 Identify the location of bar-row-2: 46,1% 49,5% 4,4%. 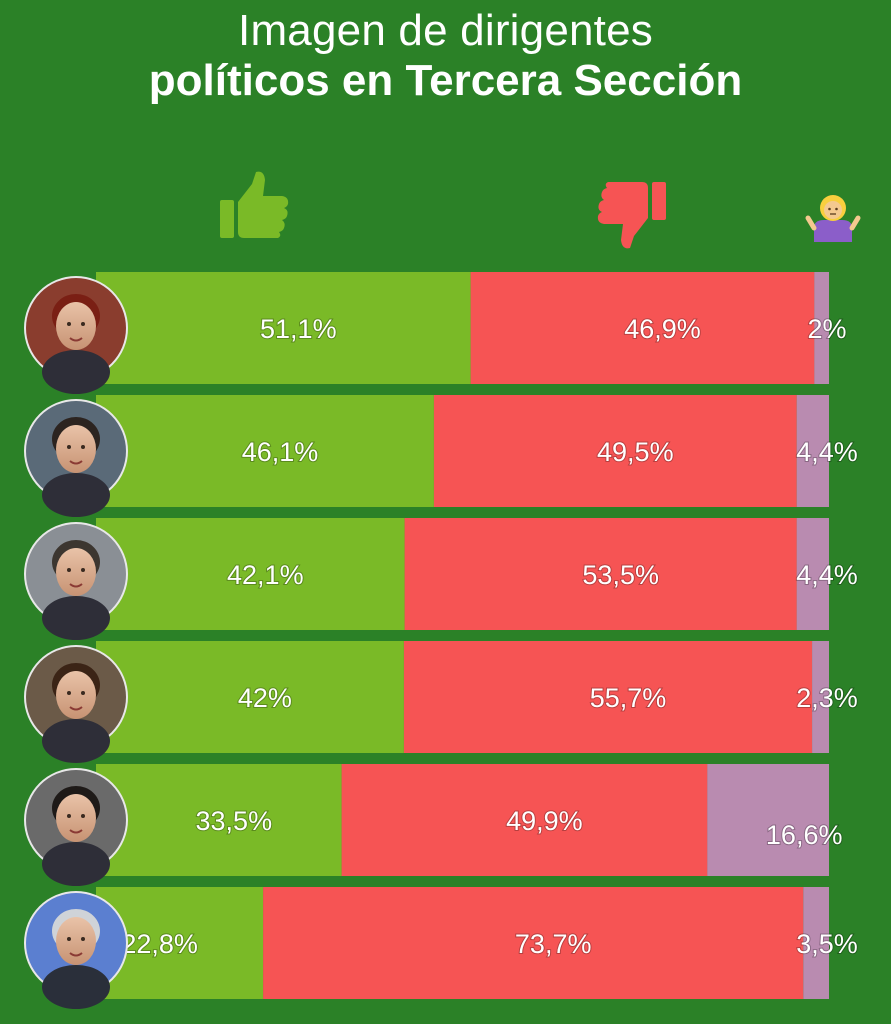
(441, 456).